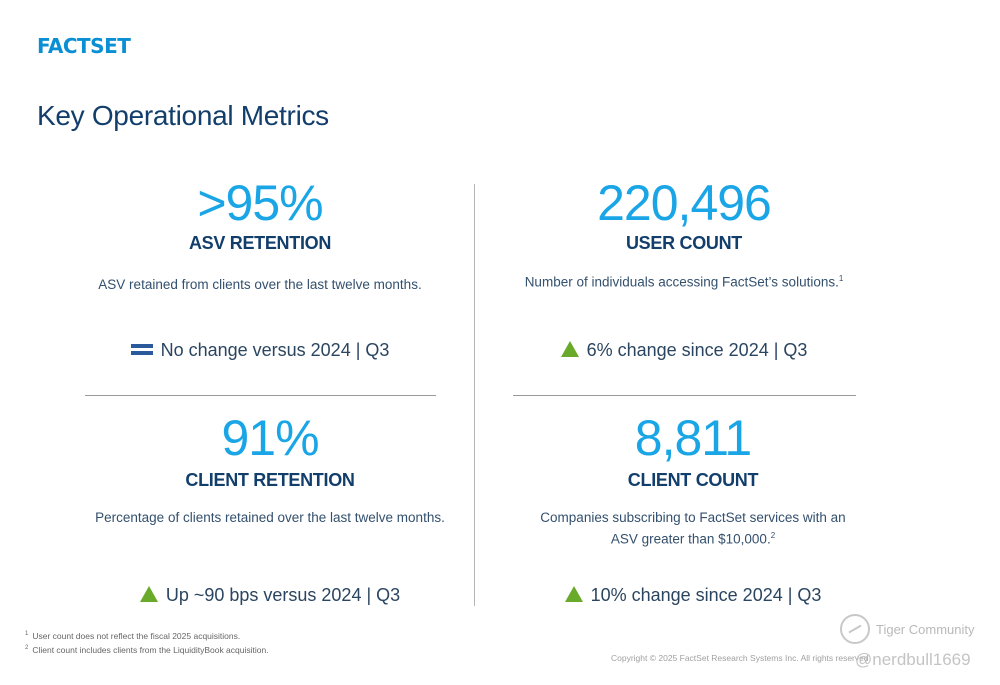 The width and height of the screenshot is (1000, 685). Describe the element at coordinates (270, 438) in the screenshot. I see `metric-value: 91%` at that location.